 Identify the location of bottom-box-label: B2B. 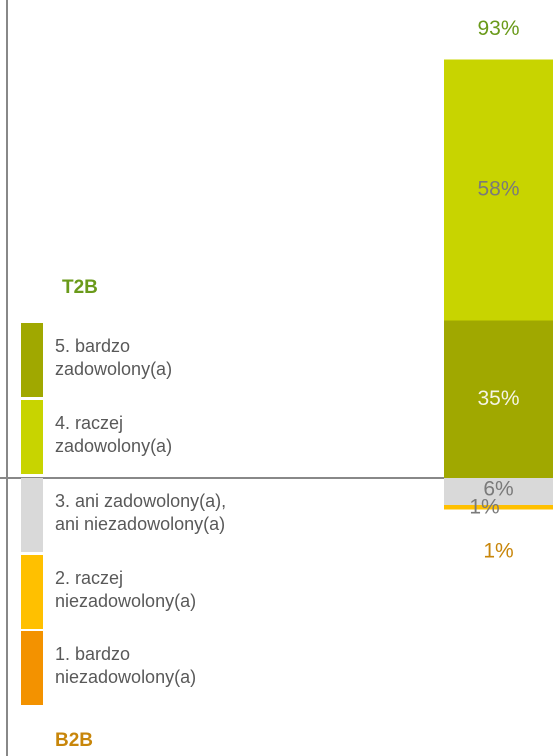
(74, 740).